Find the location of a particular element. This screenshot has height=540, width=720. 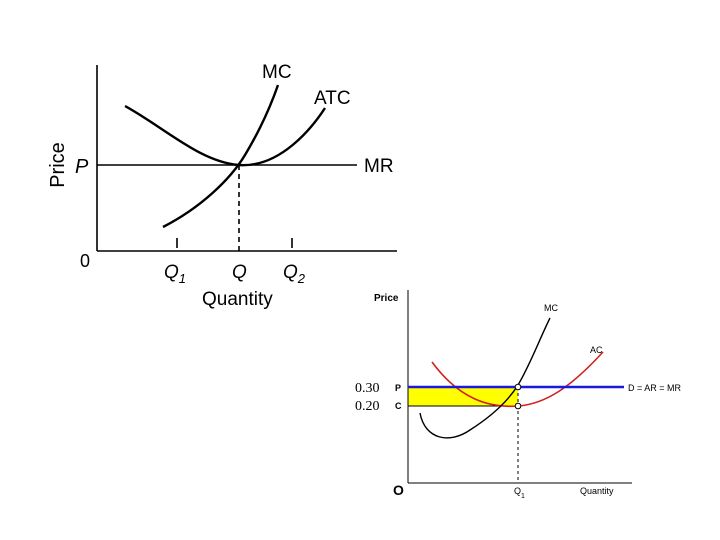

d2-x-axis-label: Quantity is located at coordinates (597, 491).